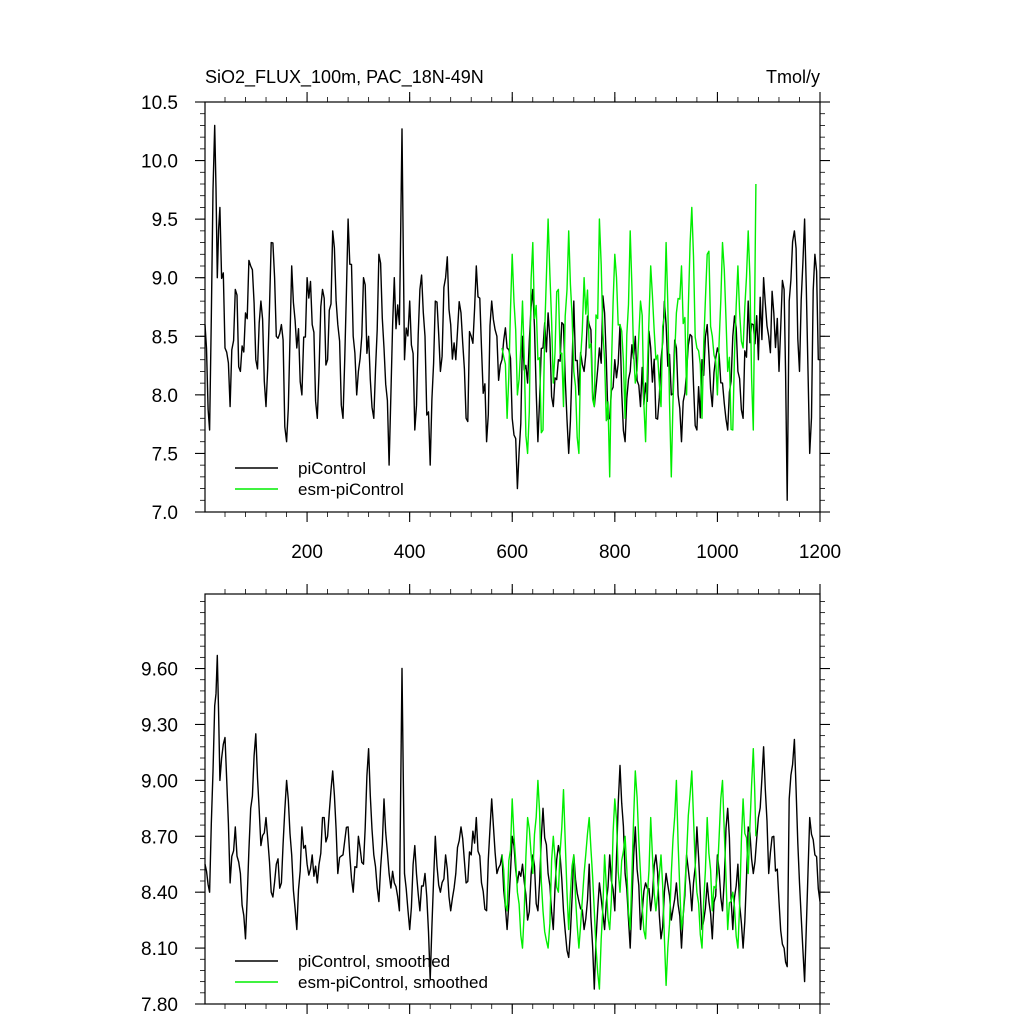 The image size is (1024, 1024). Describe the element at coordinates (159, 725) in the screenshot. I see `y-tick-label: 9.30` at that location.